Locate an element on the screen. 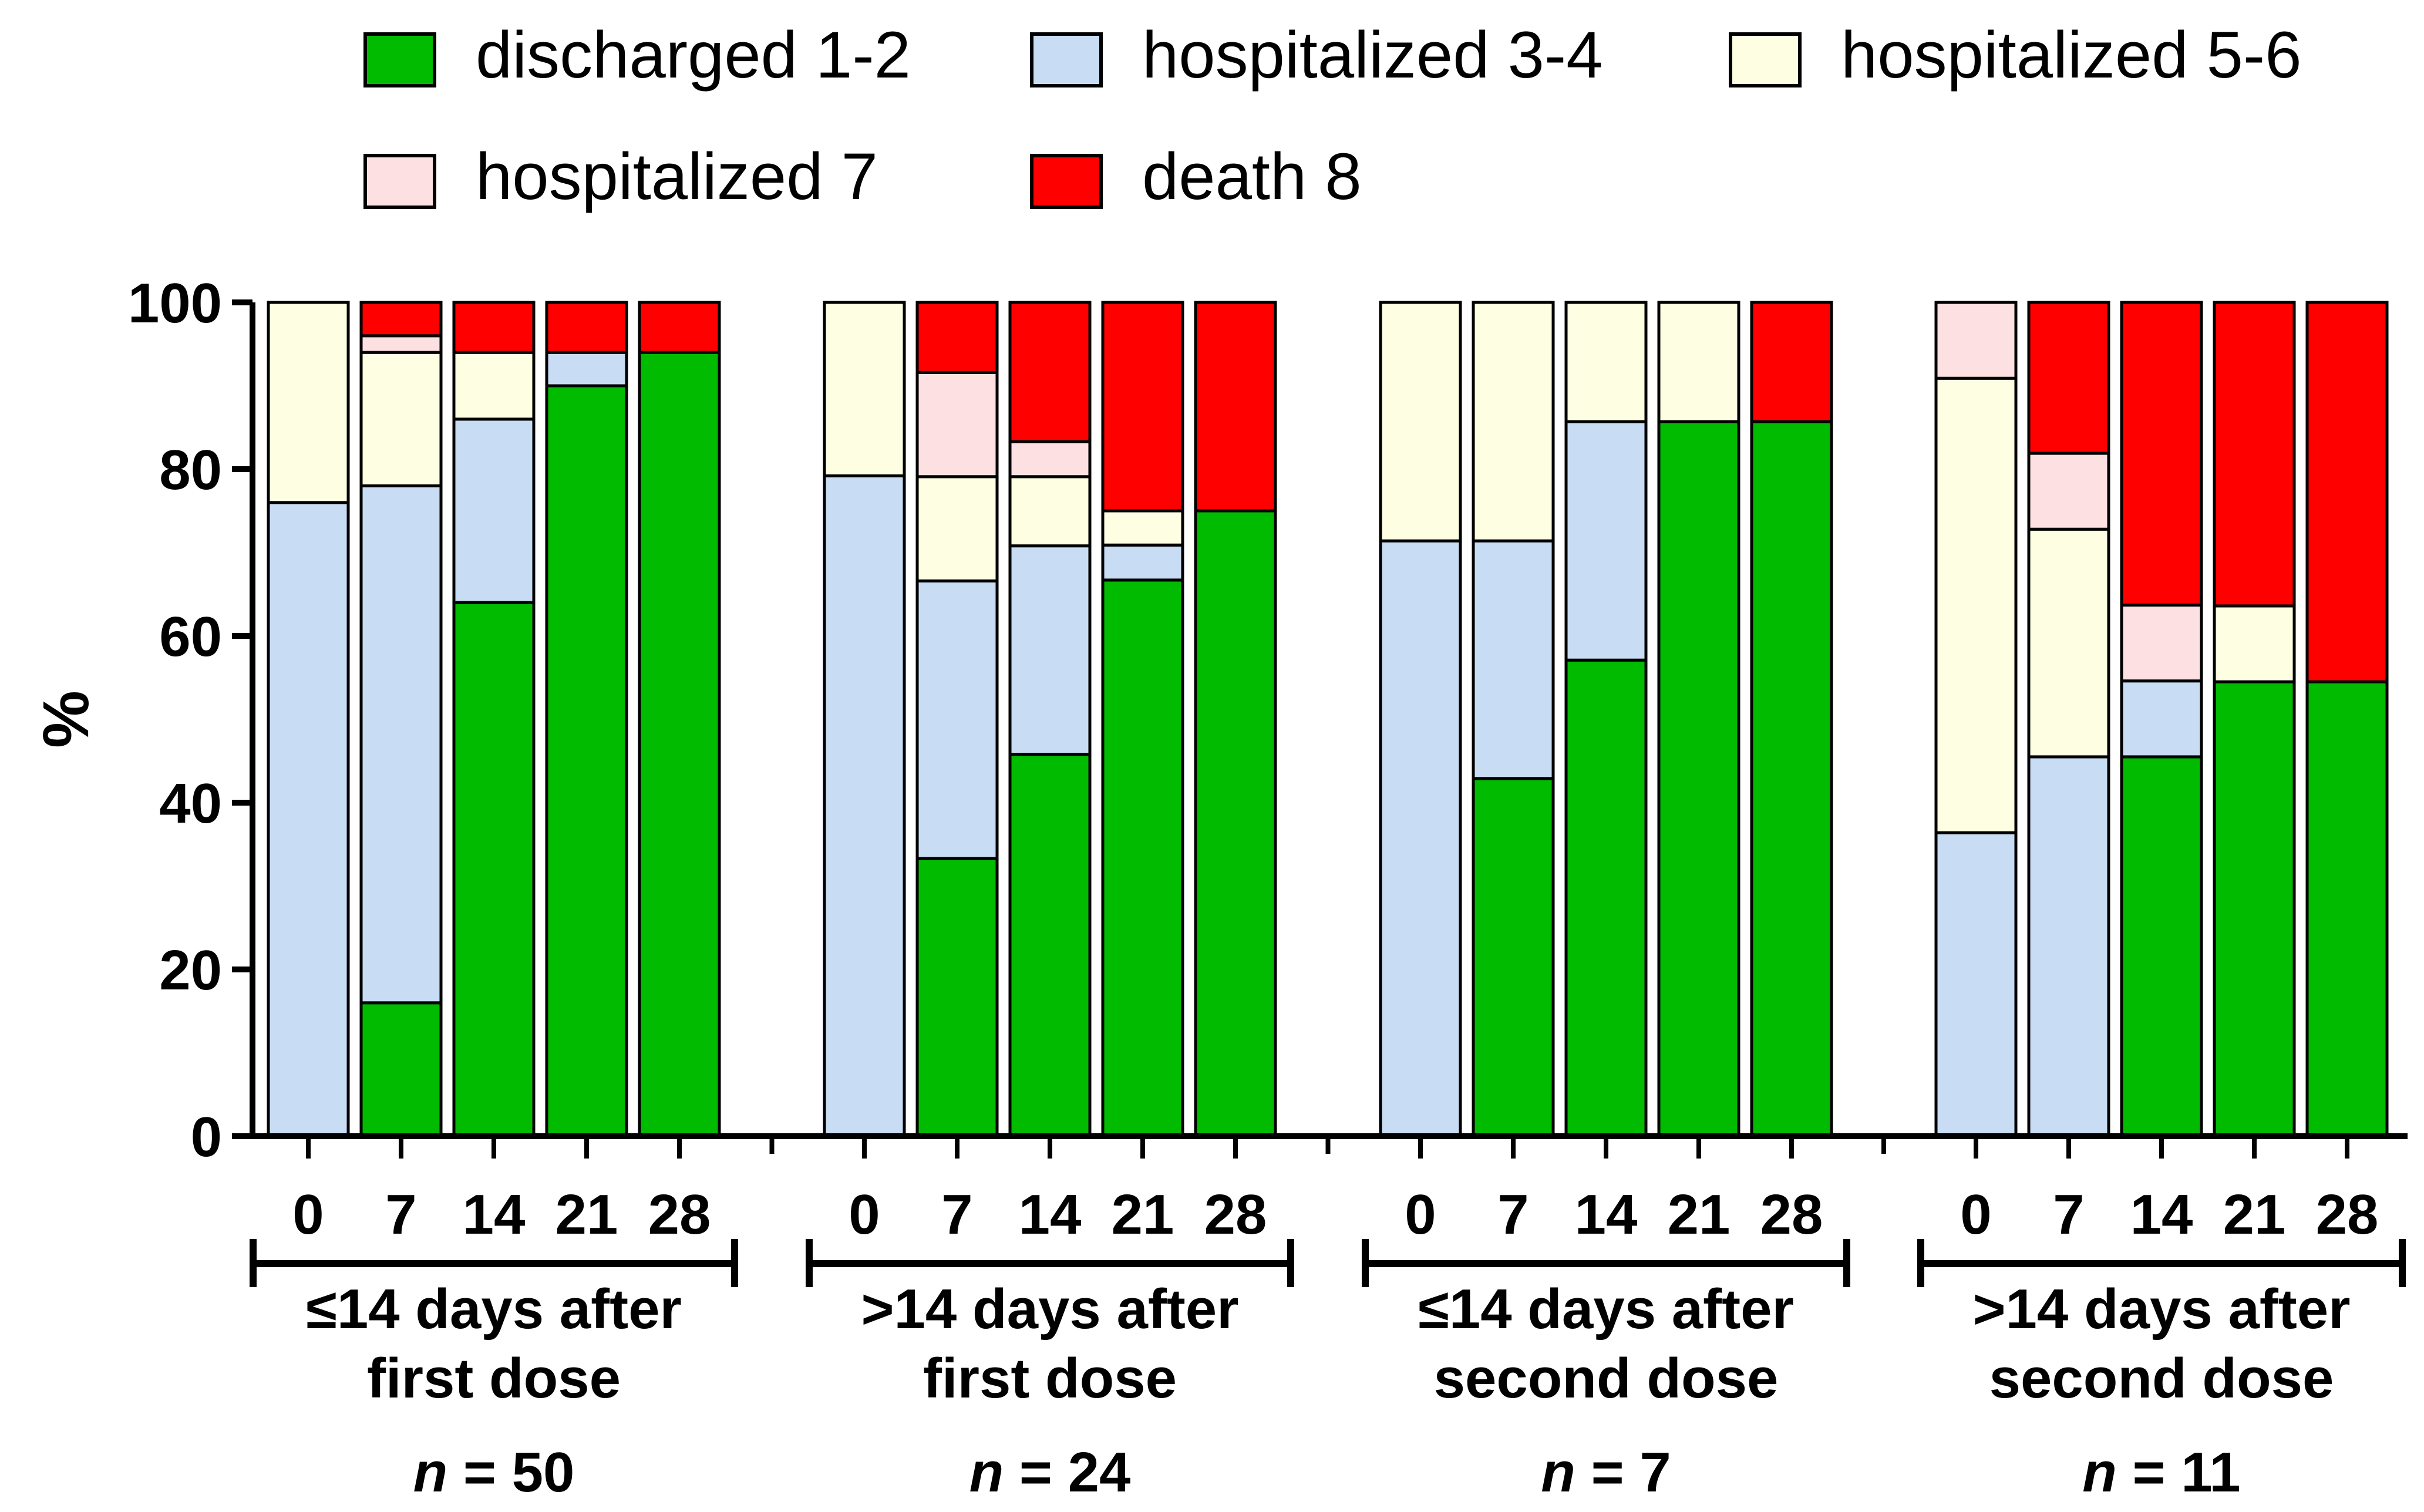 This screenshot has width=2424, height=1512. bar-segment-h56-g1-day0 is located at coordinates (308, 402).